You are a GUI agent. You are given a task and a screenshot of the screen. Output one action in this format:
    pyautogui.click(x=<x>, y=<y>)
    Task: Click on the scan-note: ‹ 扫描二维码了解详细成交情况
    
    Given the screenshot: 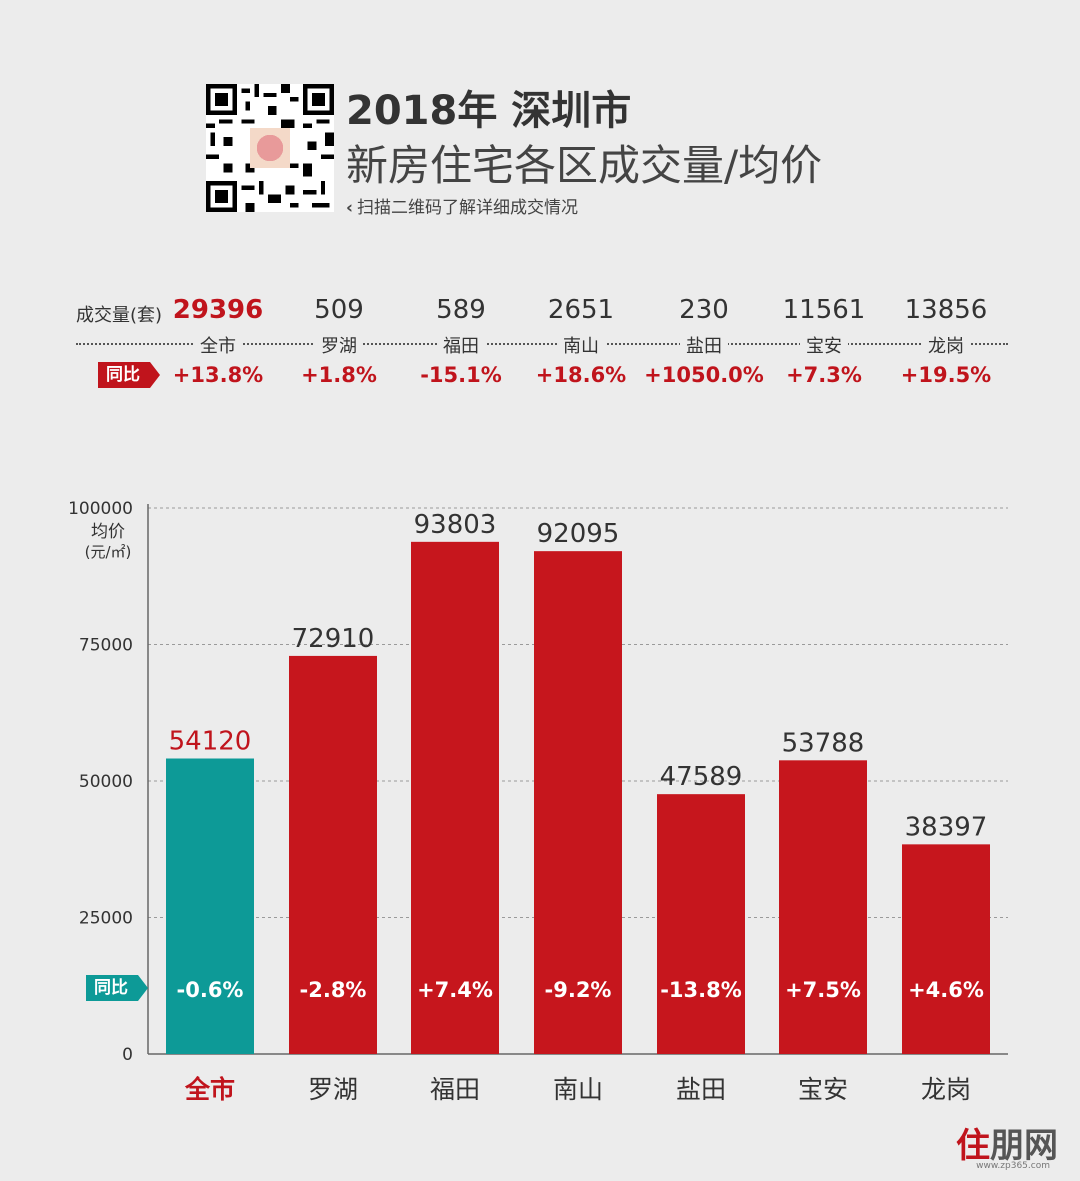 What is the action you would take?
    pyautogui.click(x=462, y=205)
    